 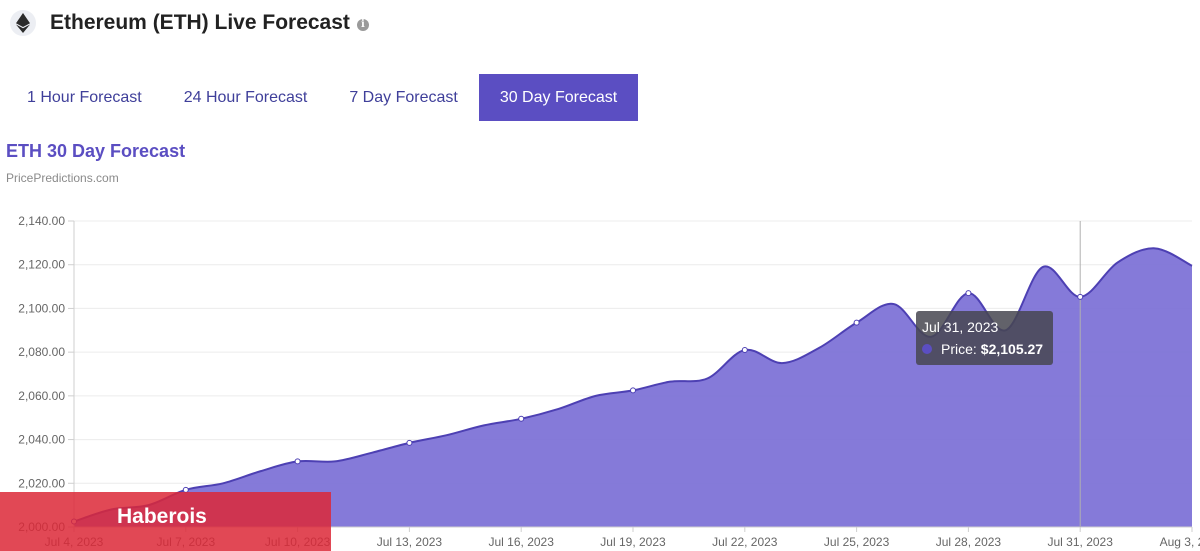 What do you see at coordinates (1180, 542) in the screenshot?
I see `x-tick-label: Aug 3, 2023` at bounding box center [1180, 542].